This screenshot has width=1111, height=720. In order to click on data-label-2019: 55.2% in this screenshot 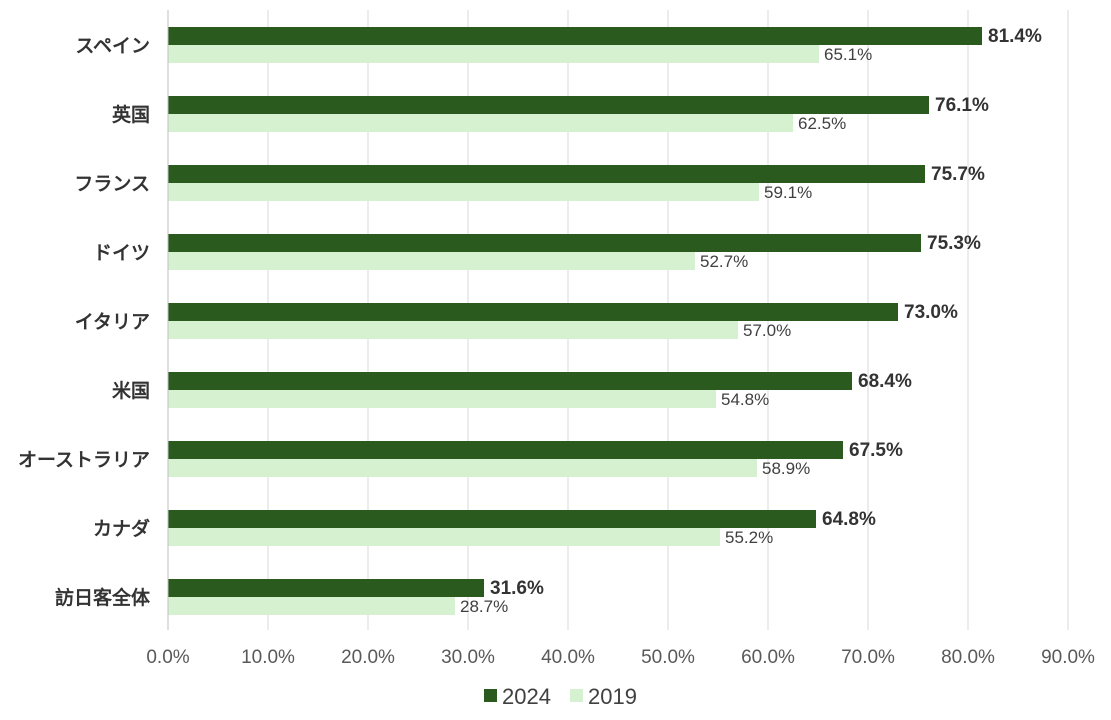, I will do `click(749, 537)`.